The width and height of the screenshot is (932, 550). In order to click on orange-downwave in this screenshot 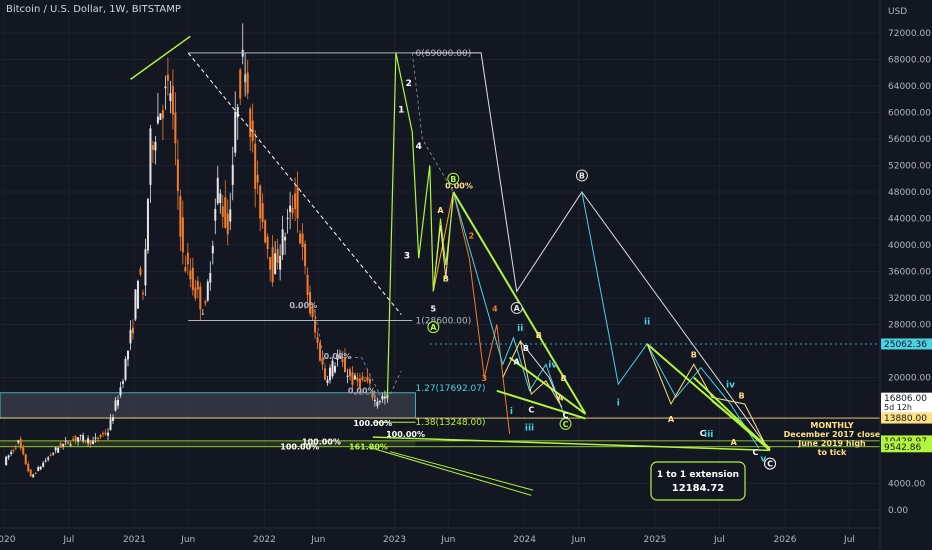, I will do `click(481, 312)`.